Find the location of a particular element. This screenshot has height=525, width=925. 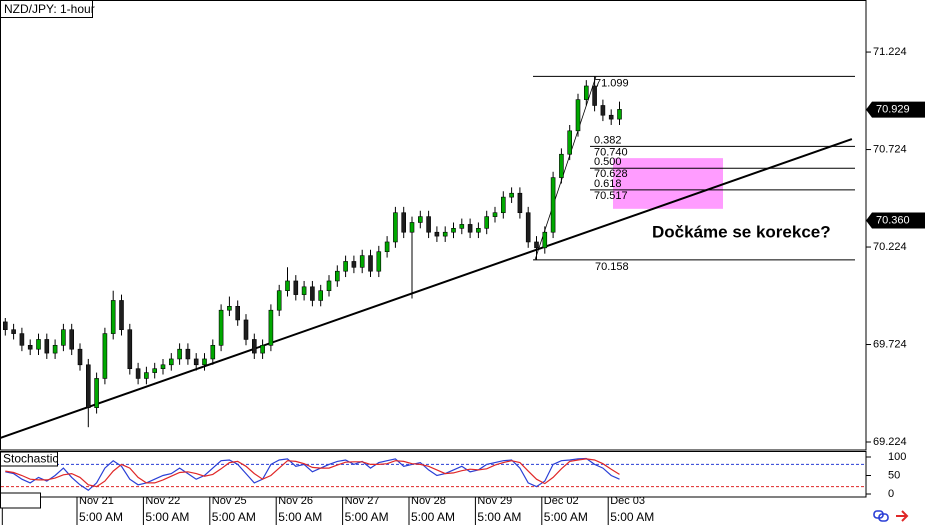

price-marker-label: 70.929 is located at coordinates (893, 109).